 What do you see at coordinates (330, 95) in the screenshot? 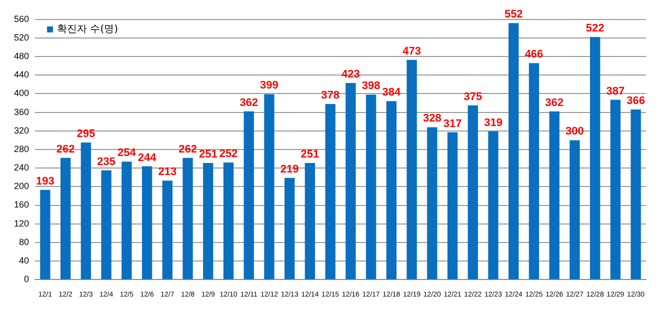
I see `data-label: 378` at bounding box center [330, 95].